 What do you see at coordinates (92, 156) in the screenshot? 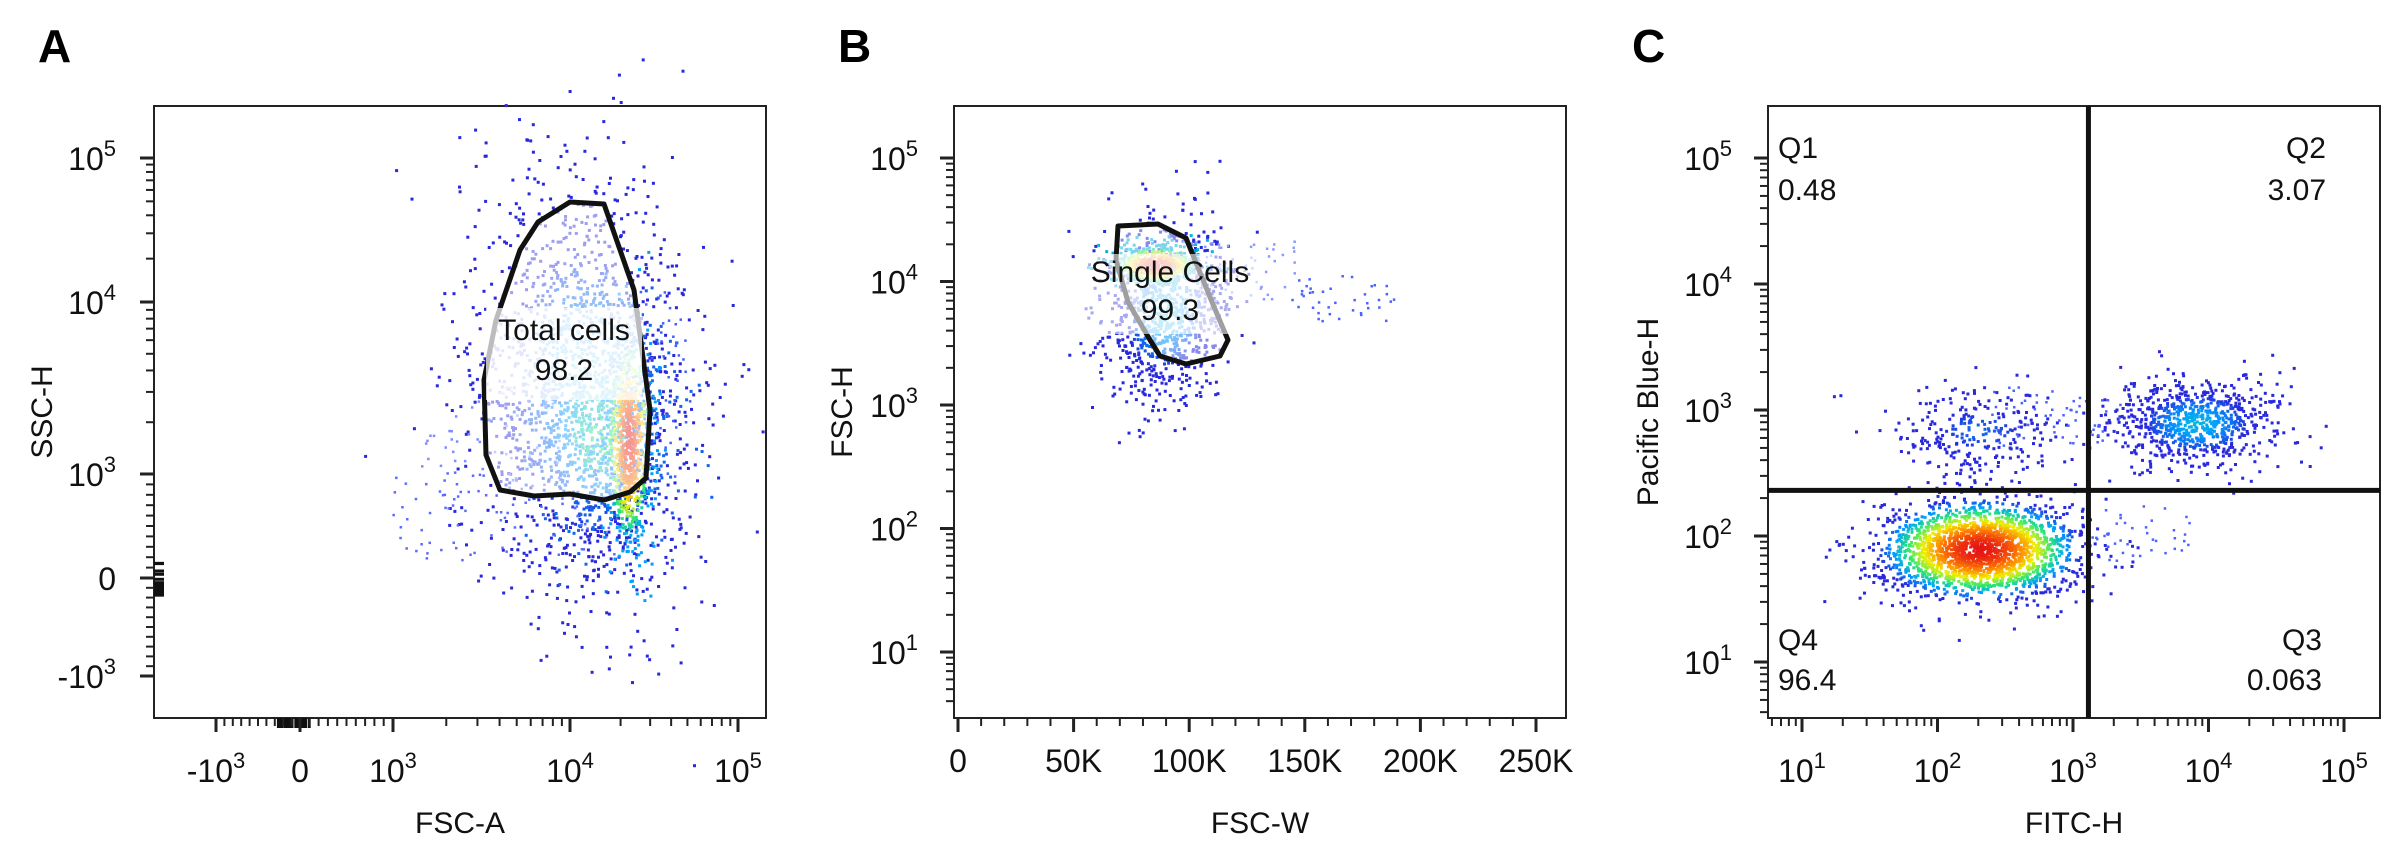
I see `y-tick-label: 105` at bounding box center [92, 156].